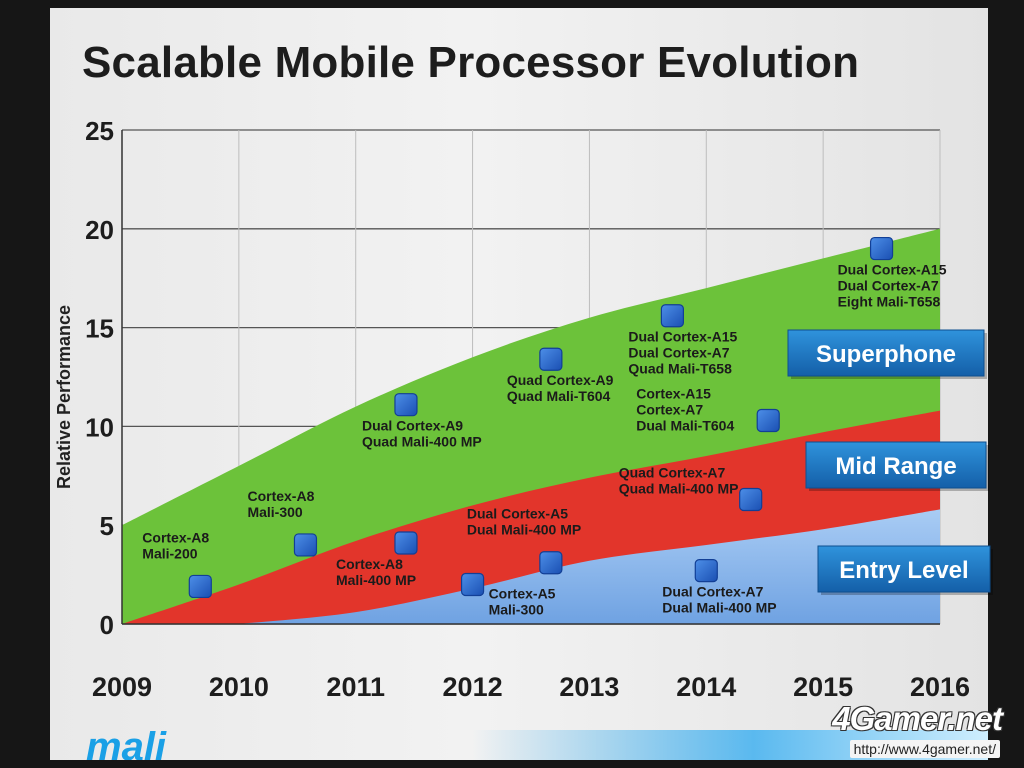 This screenshot has height=768, width=1024. What do you see at coordinates (559, 396) in the screenshot?
I see `data-point-label-line: Quad Mali-T604` at bounding box center [559, 396].